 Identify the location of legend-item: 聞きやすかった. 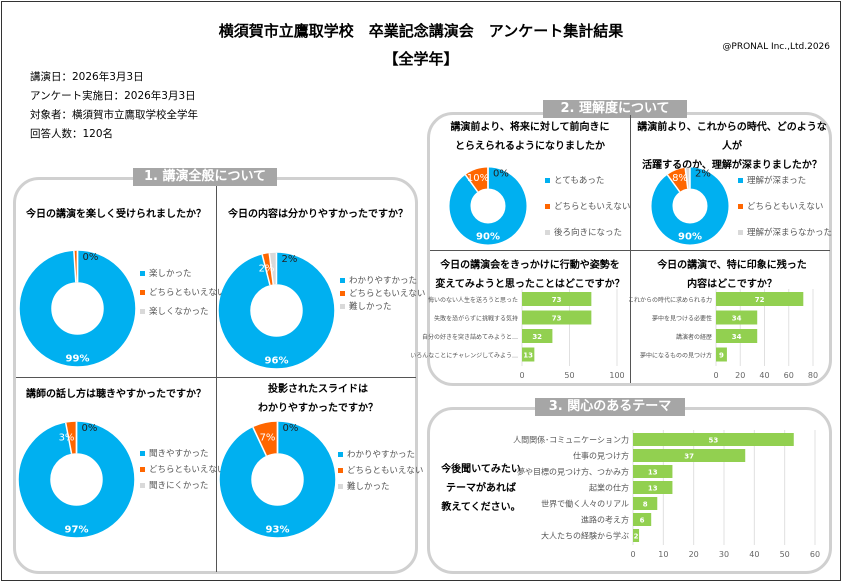
(174, 454).